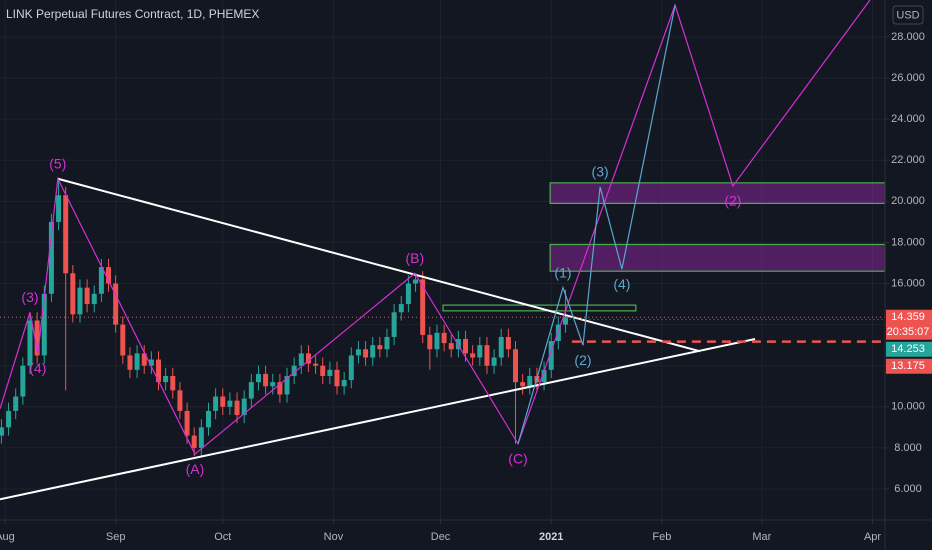 This screenshot has height=550, width=932. I want to click on currency-button, so click(908, 15).